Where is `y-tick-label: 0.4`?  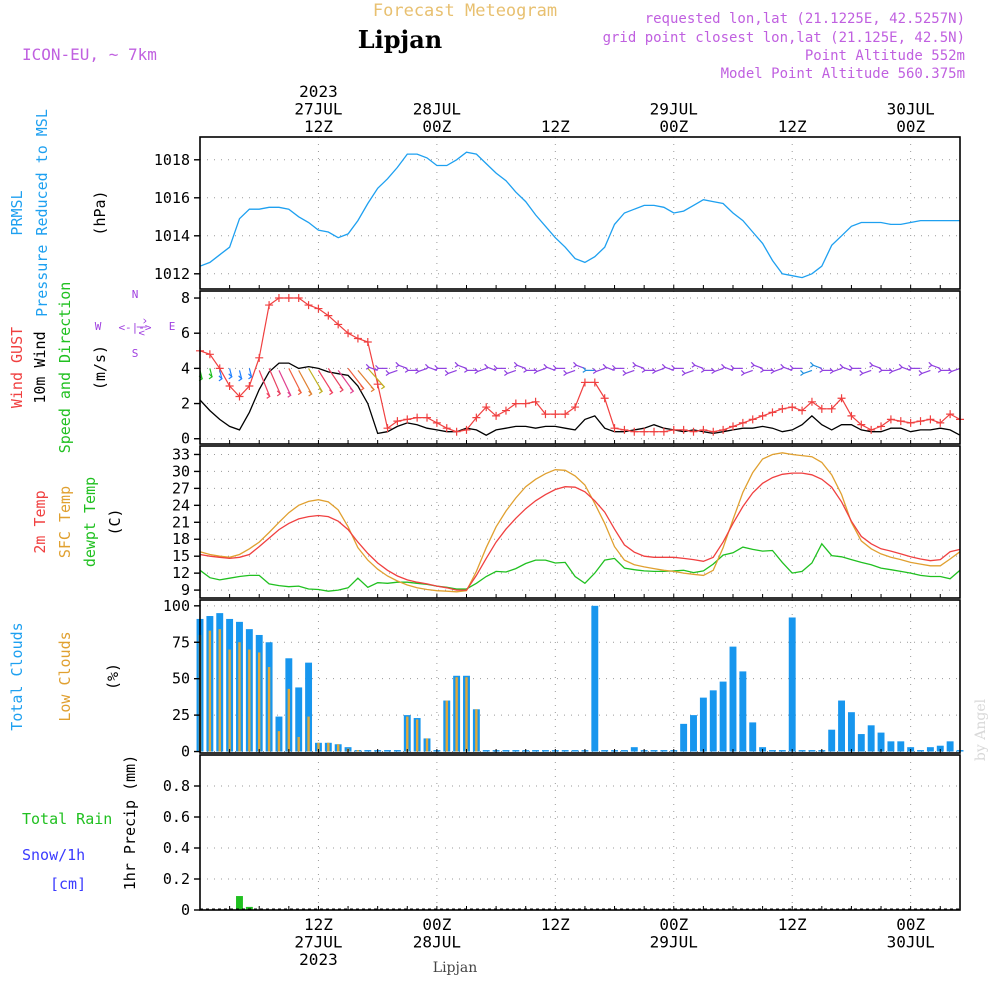 y-tick-label: 0.4 is located at coordinates (176, 848).